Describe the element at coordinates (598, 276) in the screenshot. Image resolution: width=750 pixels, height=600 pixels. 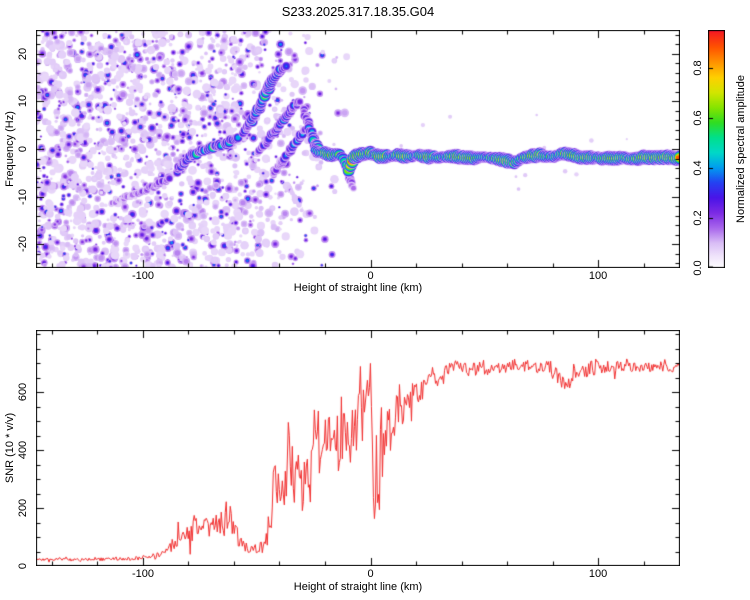
I see `spectrogram-x-tick-label: 100` at that location.